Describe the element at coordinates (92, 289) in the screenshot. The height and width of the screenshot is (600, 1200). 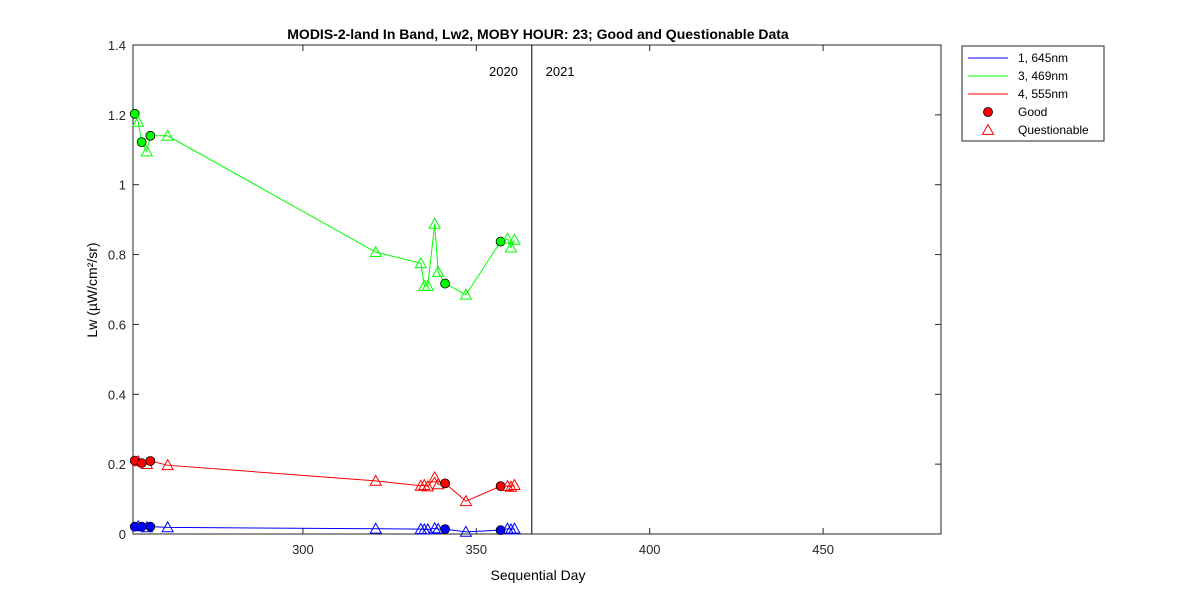
I see `y-axis-label: Lw (µW/cm²/sr)` at that location.